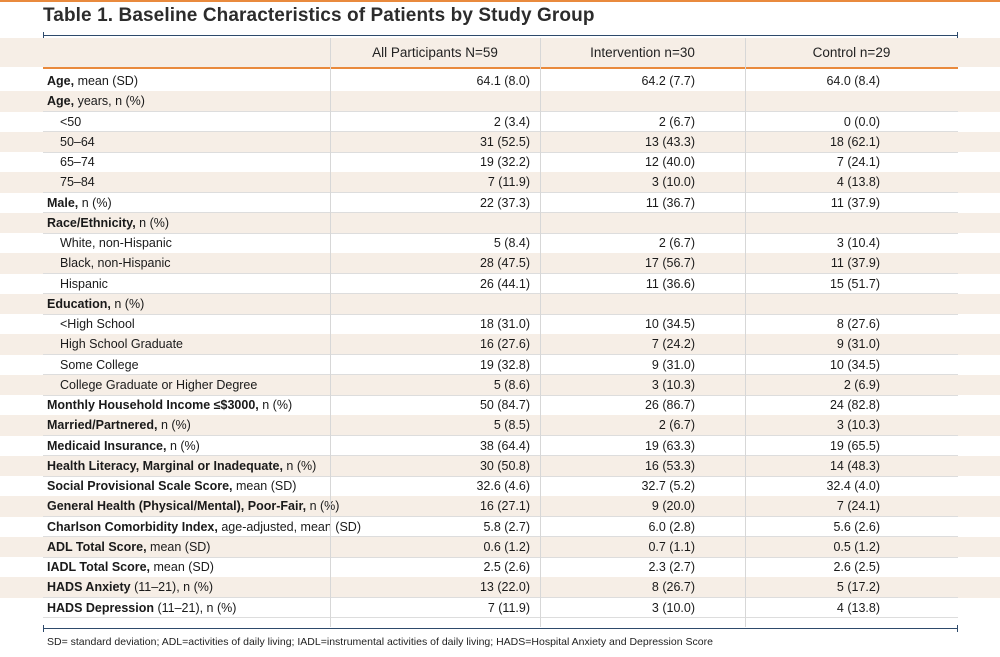 Image resolution: width=1000 pixels, height=657 pixels. What do you see at coordinates (500, 52) in the screenshot?
I see `table-header` at bounding box center [500, 52].